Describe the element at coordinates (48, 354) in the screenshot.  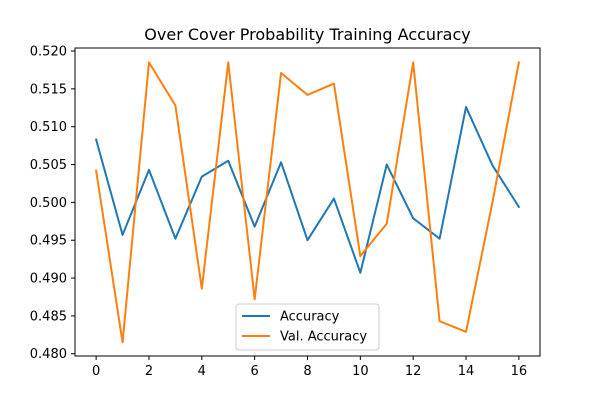
I see `y-tick-label: 0.480` at that location.